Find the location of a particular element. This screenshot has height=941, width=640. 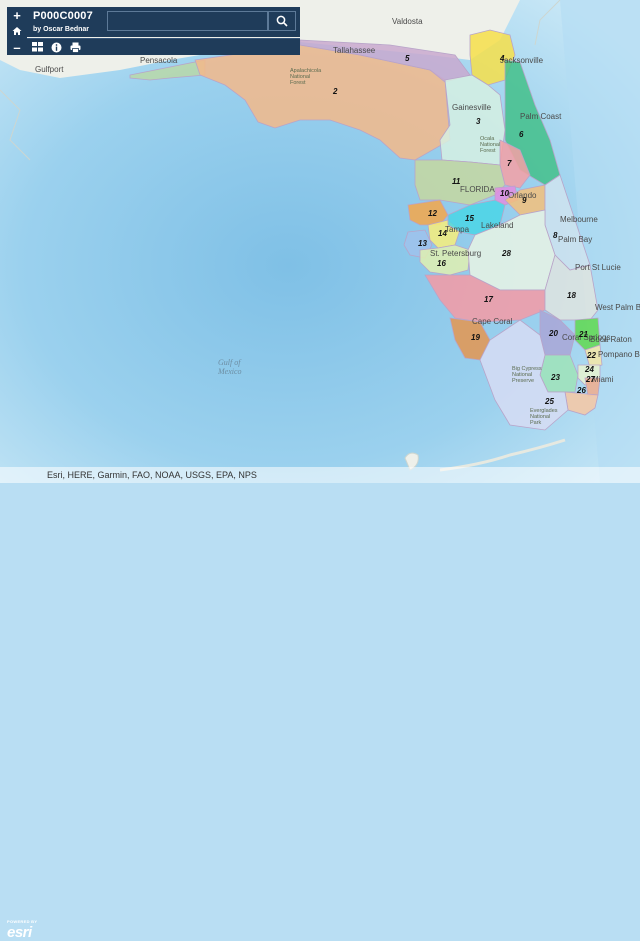

city-jacksonville: Jacksonville is located at coordinates (522, 60).